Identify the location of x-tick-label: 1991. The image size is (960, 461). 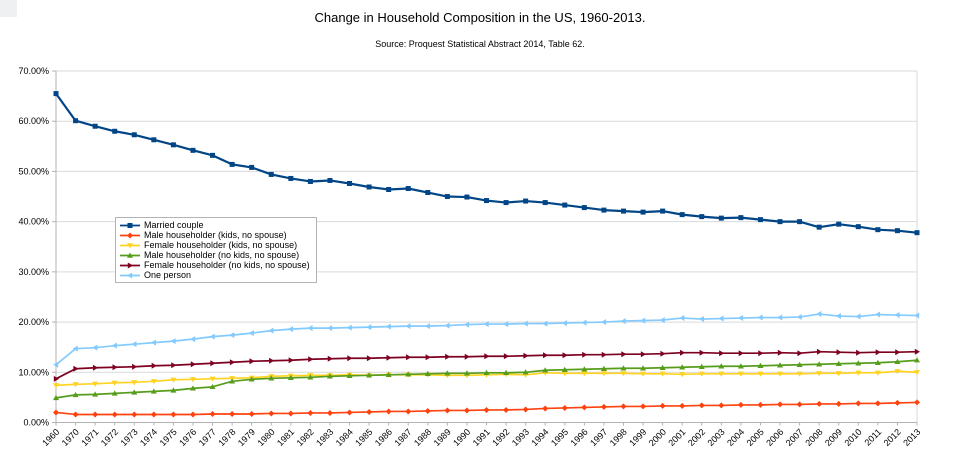
(481, 437).